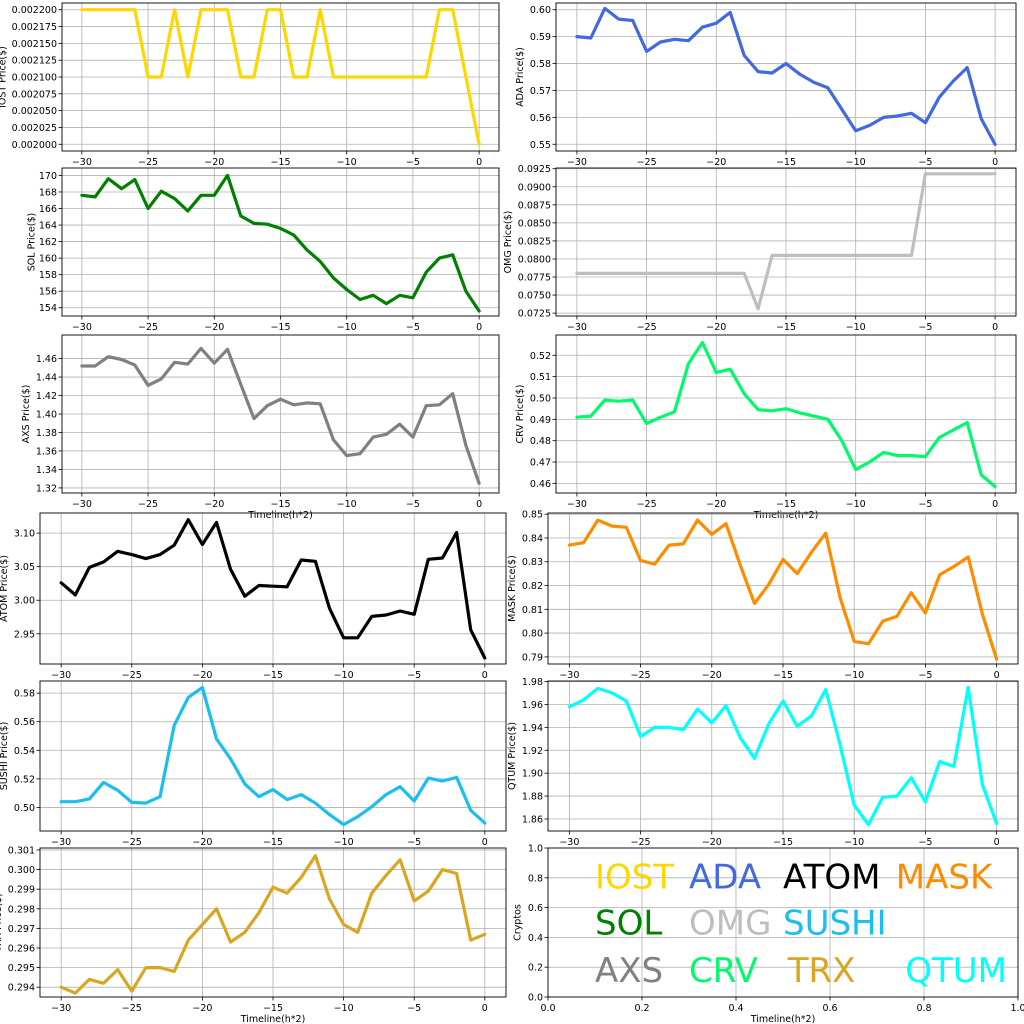  I want to click on y-tick-label: 162, so click(48, 242).